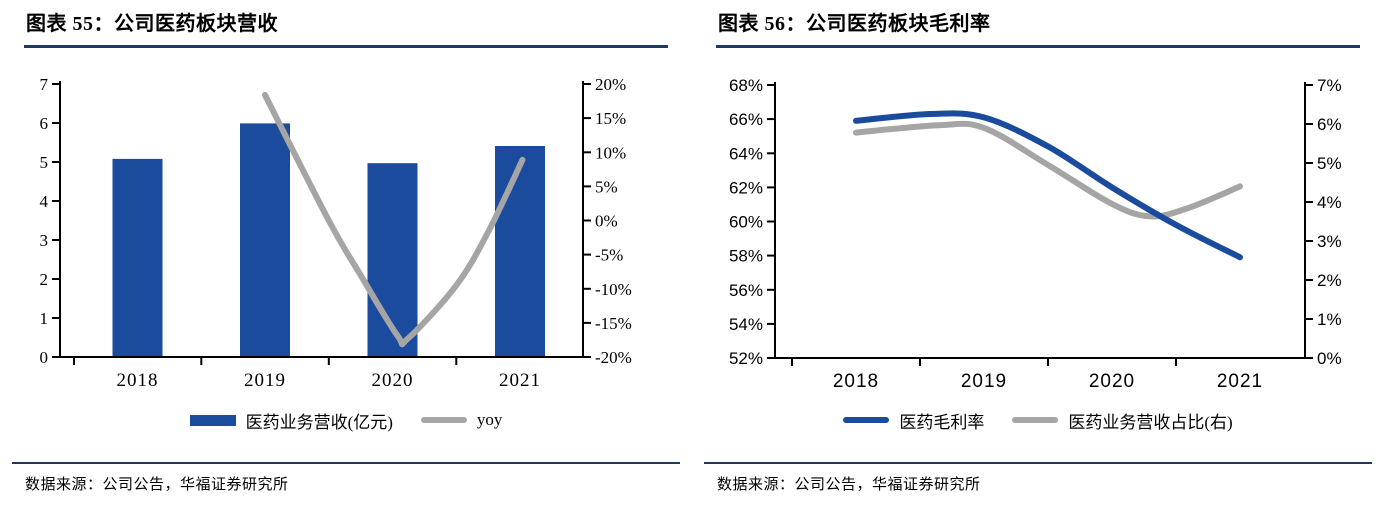  I want to click on svg-text: 2%, so click(1329, 280).